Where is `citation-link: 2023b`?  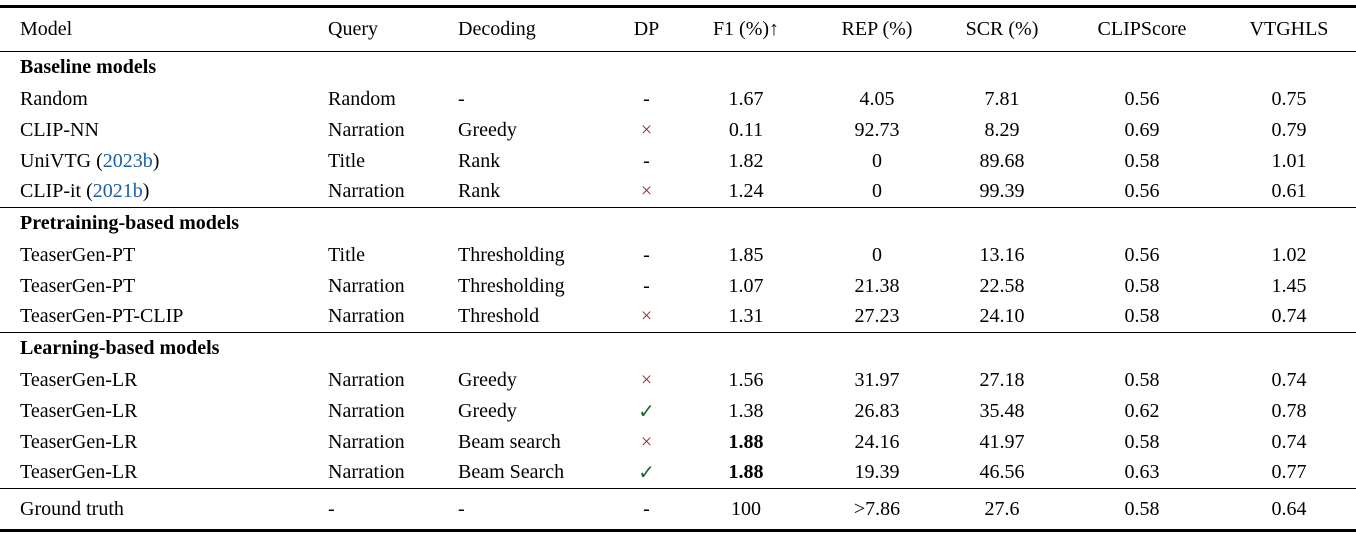 citation-link: 2023b is located at coordinates (127, 160).